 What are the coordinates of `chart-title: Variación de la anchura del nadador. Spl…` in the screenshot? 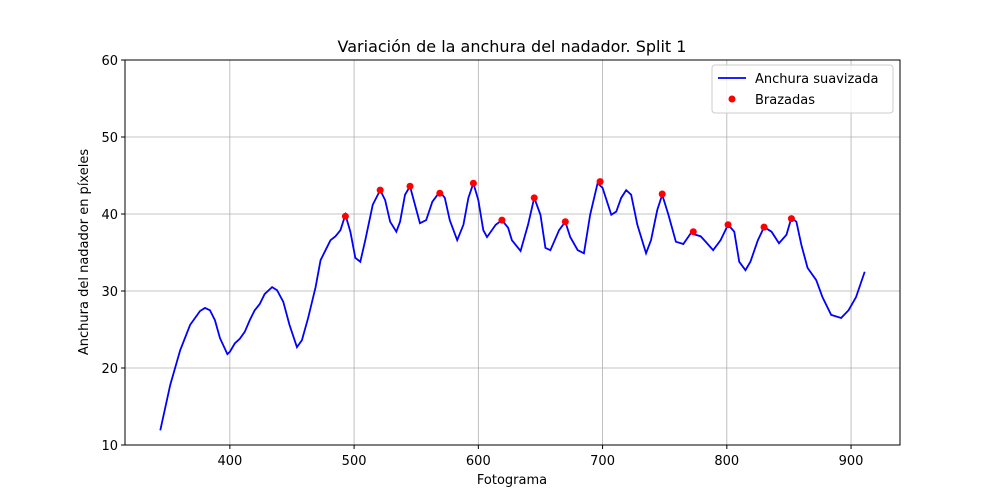 It's located at (512, 46).